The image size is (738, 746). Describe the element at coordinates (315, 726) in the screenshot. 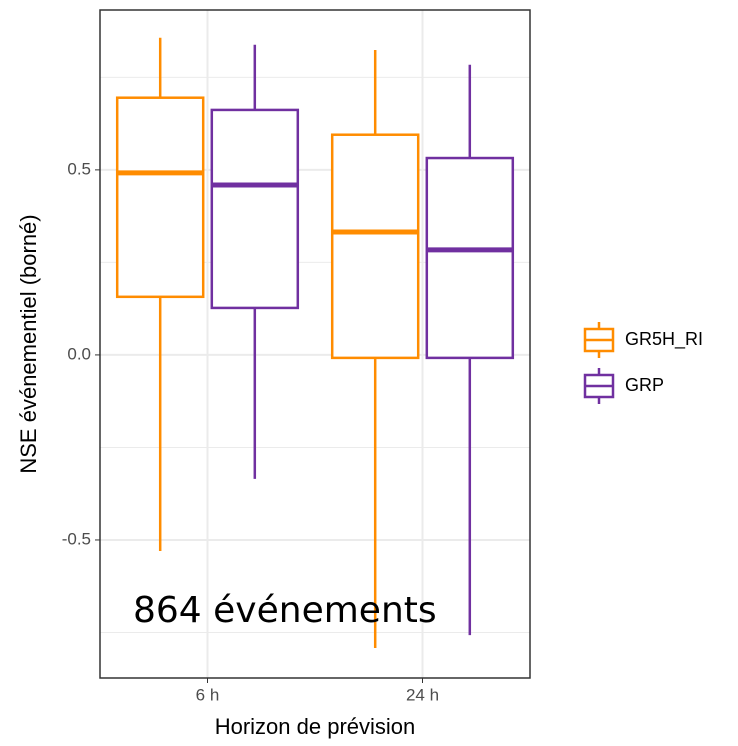

I see `x-axis-title: Horizon de prévision` at that location.